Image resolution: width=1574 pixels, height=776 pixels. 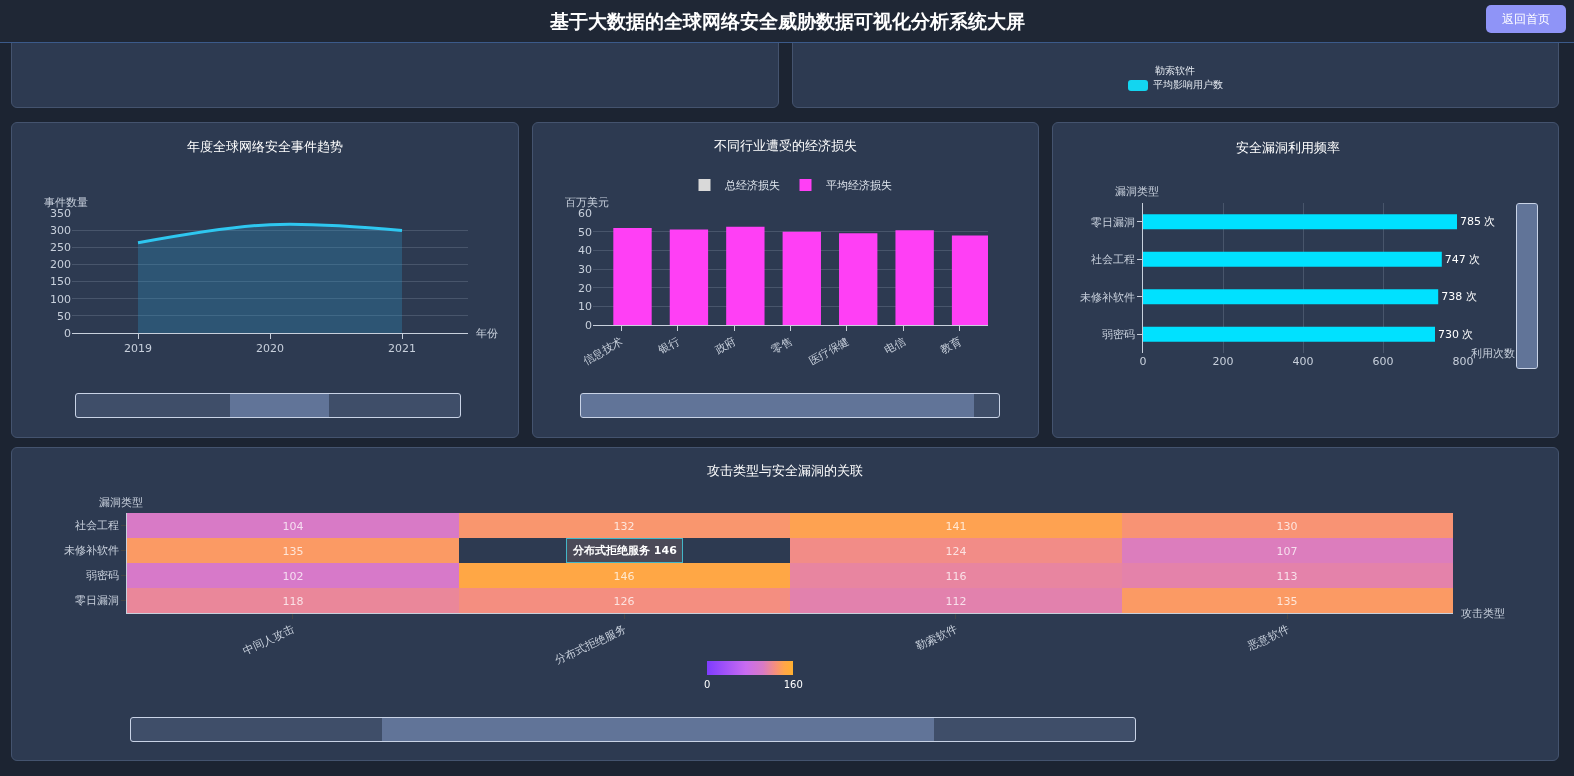 What do you see at coordinates (1288, 147) in the screenshot?
I see `chart-title: 安全漏洞利用频率` at bounding box center [1288, 147].